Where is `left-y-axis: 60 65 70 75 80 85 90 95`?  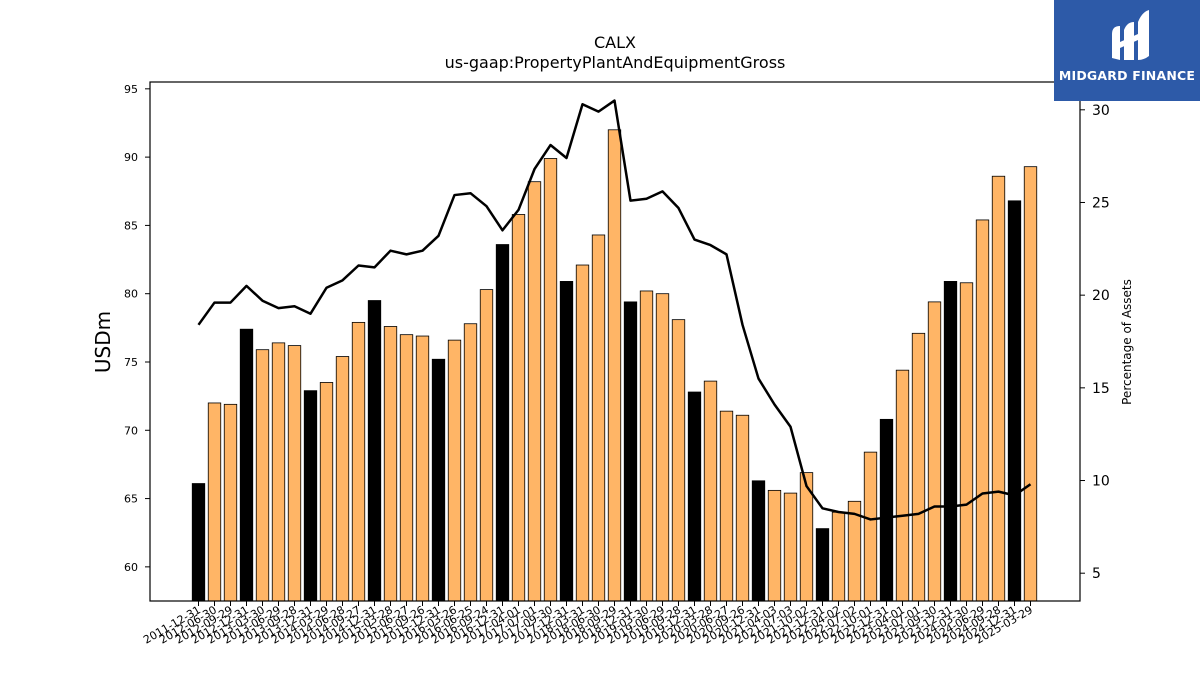
left-y-axis: 60 65 70 75 80 85 90 95 is located at coordinates (137, 328).